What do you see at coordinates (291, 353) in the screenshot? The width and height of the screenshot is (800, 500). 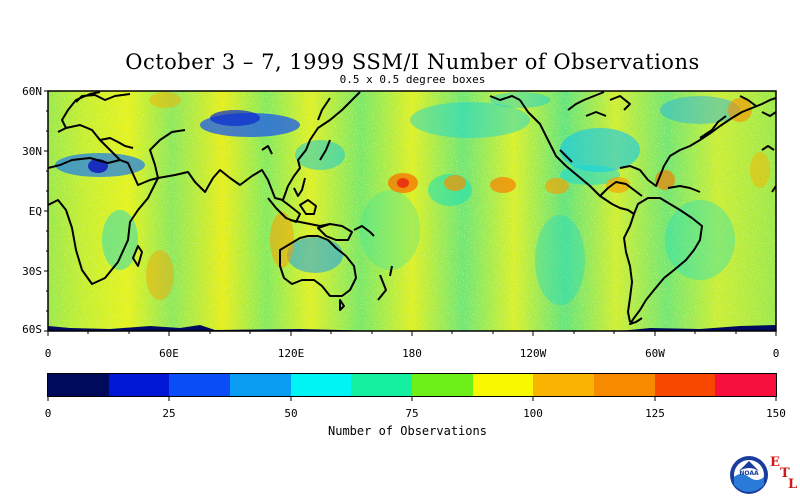 I see `lon-label-120e: 120E` at bounding box center [291, 353].